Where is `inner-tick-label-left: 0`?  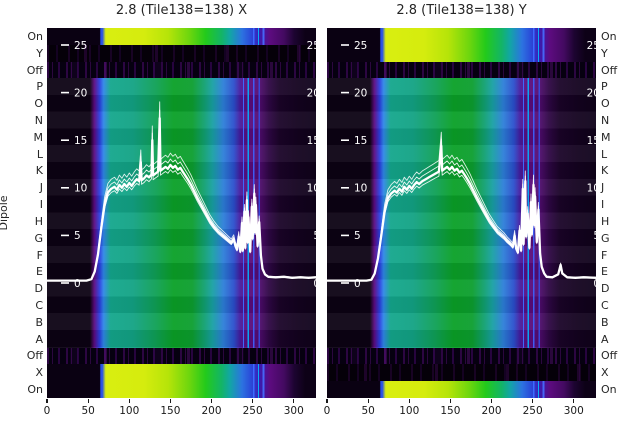
inner-tick-label-left: 0 is located at coordinates (77, 284).